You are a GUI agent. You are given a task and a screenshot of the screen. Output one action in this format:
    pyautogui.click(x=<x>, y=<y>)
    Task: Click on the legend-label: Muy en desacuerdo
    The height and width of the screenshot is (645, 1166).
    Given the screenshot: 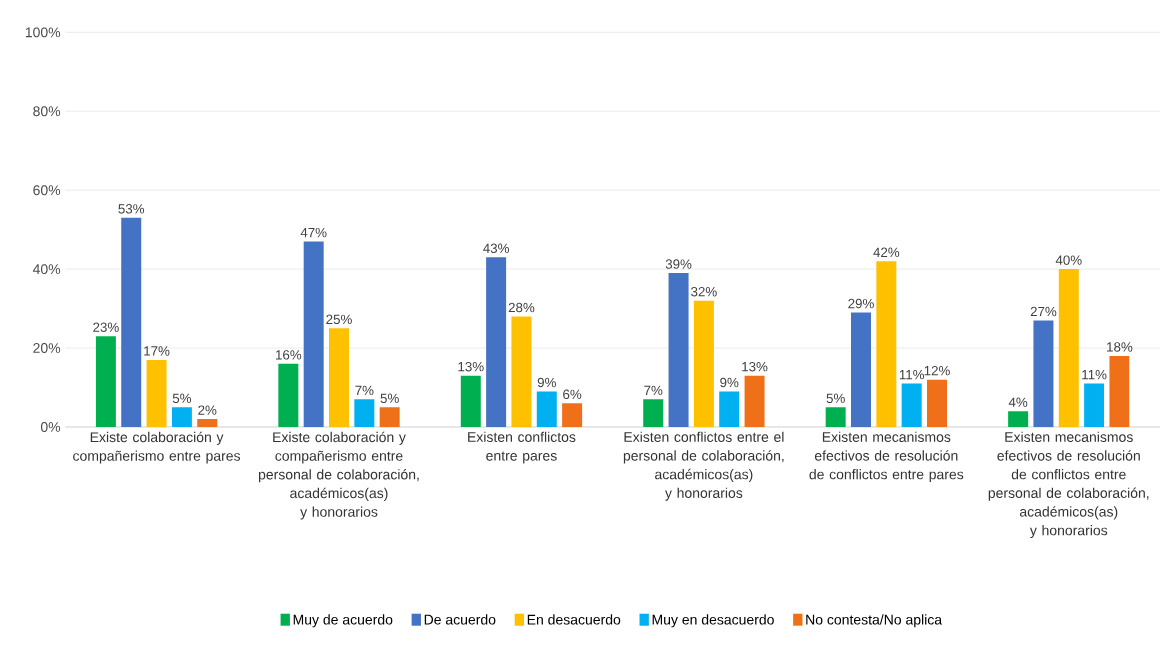 What is the action you would take?
    pyautogui.click(x=713, y=621)
    